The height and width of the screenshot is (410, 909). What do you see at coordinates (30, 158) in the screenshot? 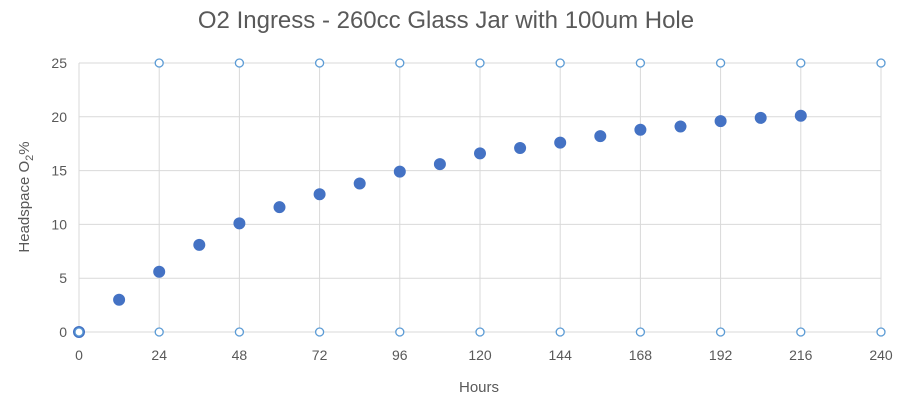
I see `y-axis-title-subscript: 2` at bounding box center [30, 158].